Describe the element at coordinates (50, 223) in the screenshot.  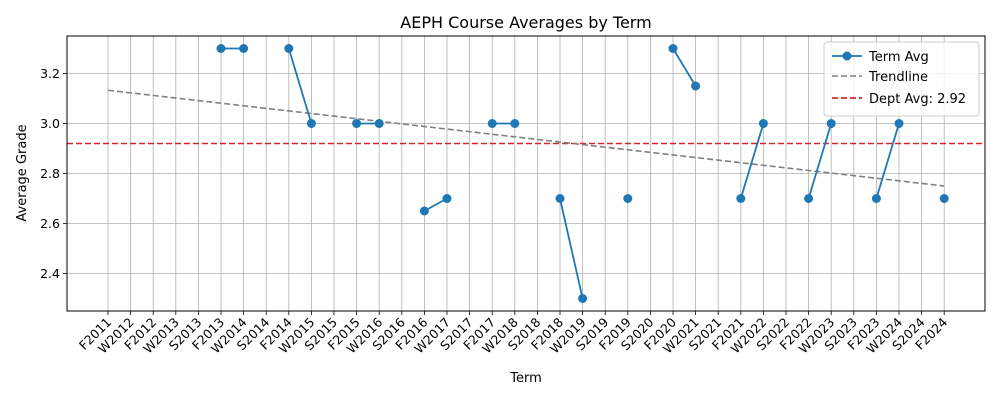
I see `y-tick-label: 2.6` at that location.